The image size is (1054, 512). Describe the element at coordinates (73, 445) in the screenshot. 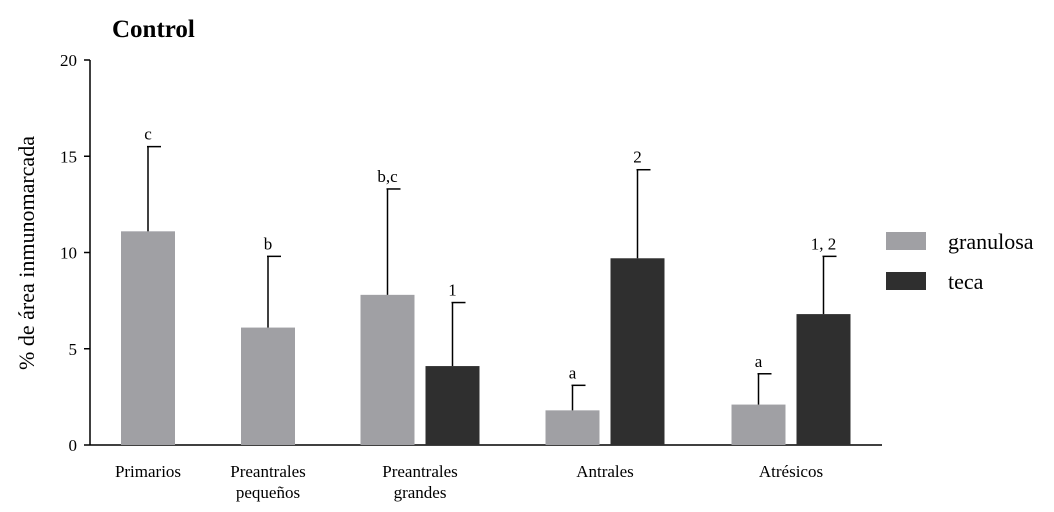

I see `y-tick-label: 0` at that location.